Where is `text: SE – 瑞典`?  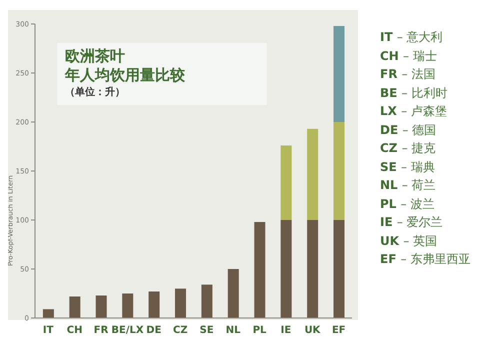
text: SE – 瑞典 is located at coordinates (408, 167).